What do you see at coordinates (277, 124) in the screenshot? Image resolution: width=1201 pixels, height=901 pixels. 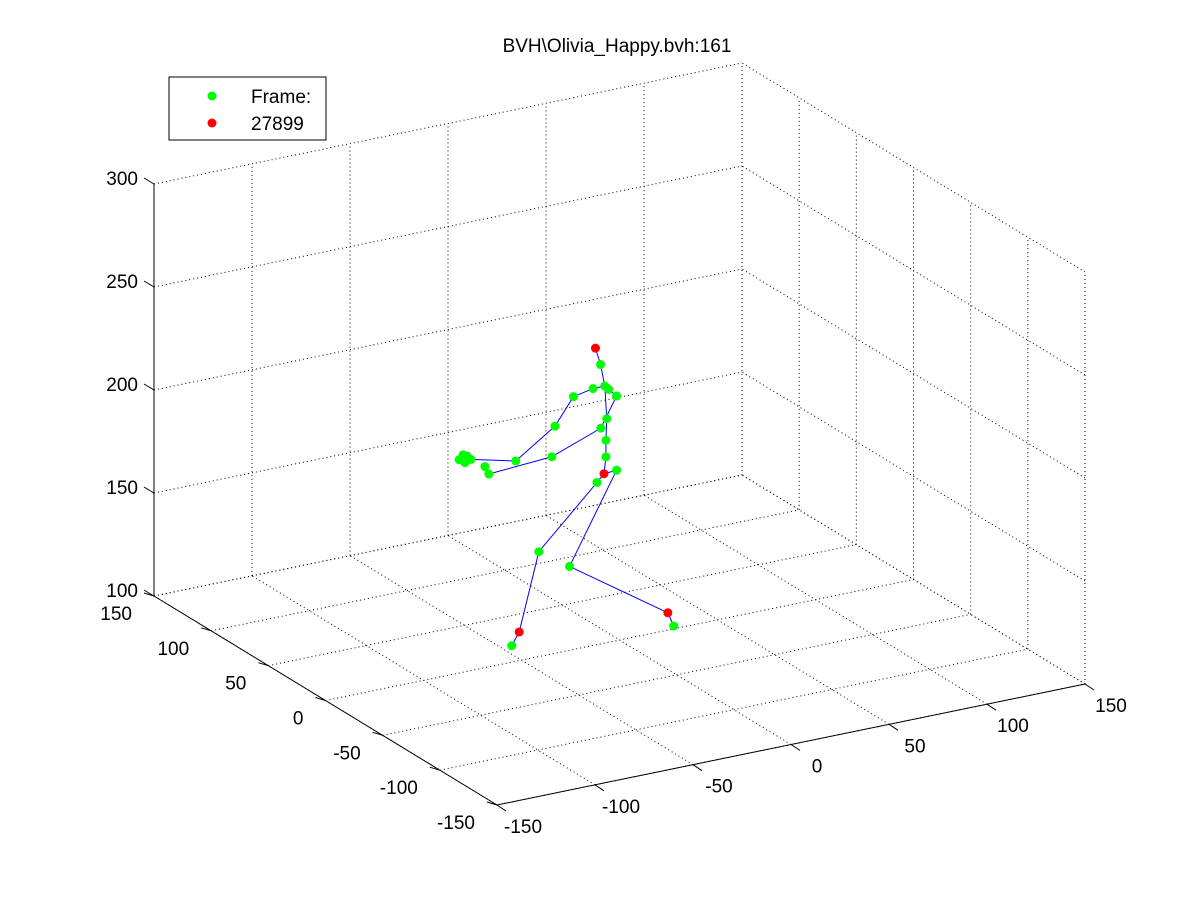 I see `legend-label: 27899` at bounding box center [277, 124].